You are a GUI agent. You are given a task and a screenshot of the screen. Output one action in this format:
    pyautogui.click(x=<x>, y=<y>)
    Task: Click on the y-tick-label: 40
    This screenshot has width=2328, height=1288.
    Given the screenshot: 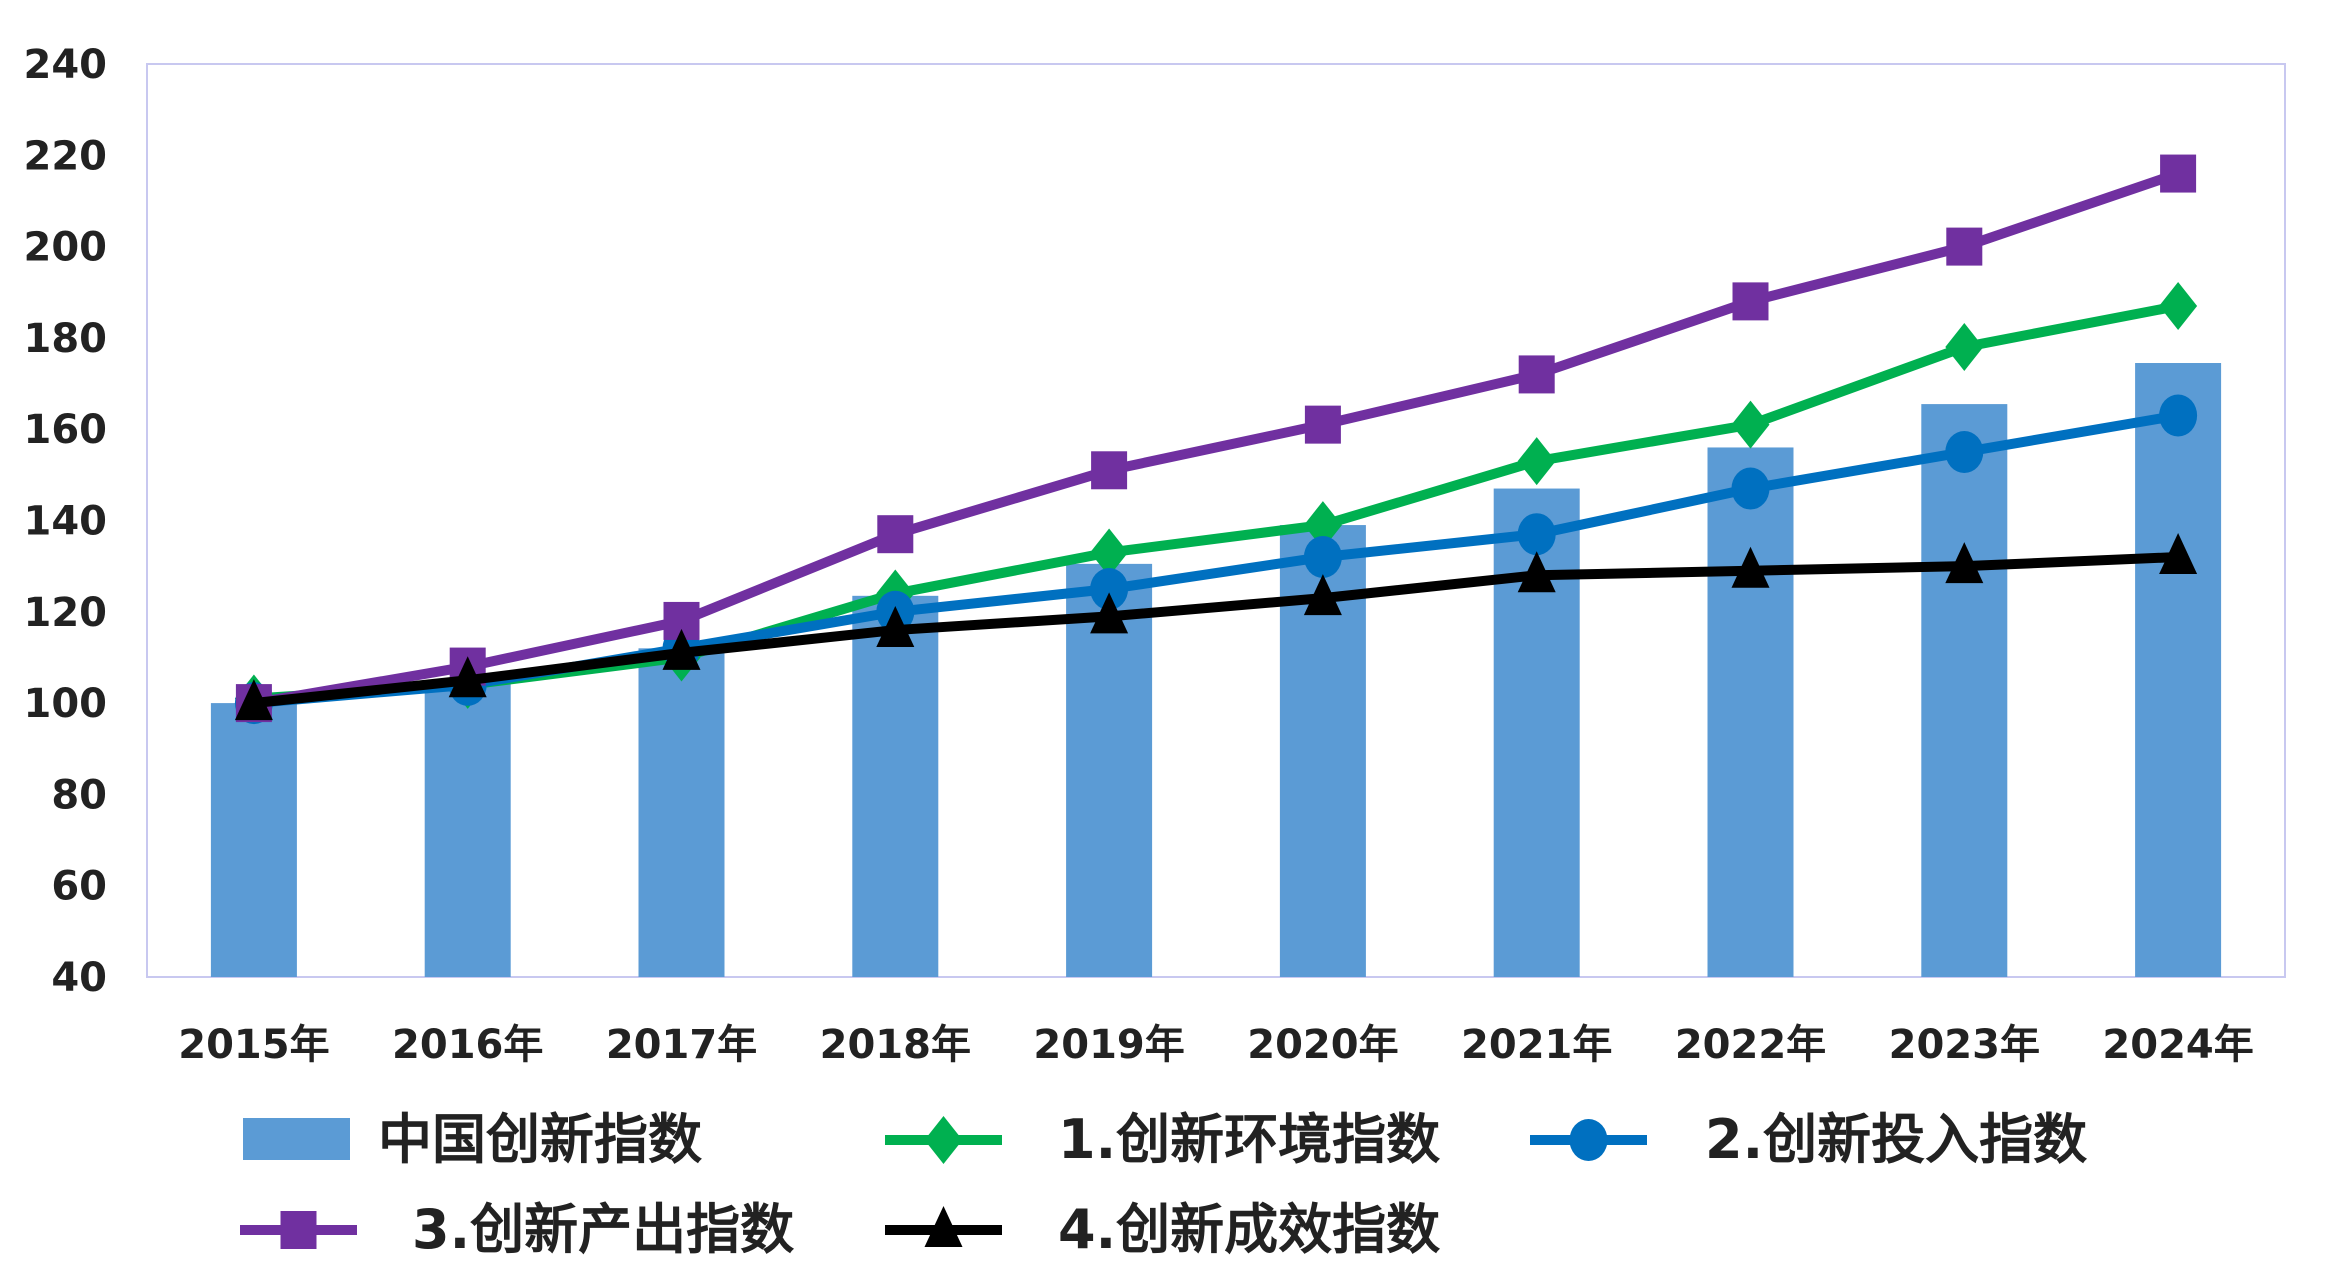 What is the action you would take?
    pyautogui.click(x=79, y=978)
    